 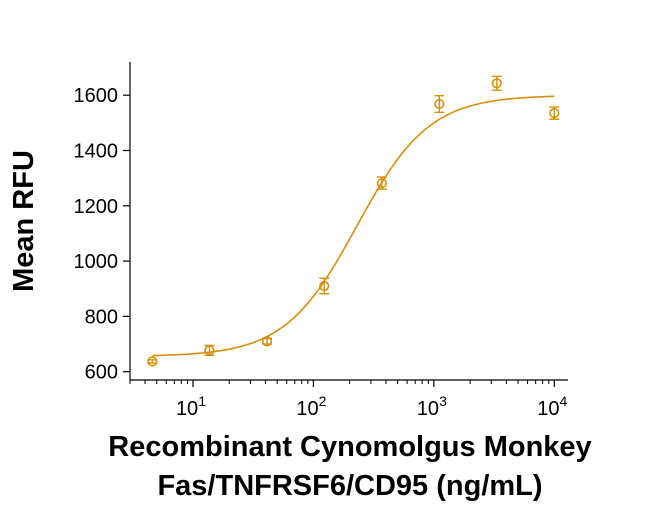 What do you see at coordinates (432, 406) in the screenshot?
I see `x-tick-label-1000: 10³` at bounding box center [432, 406].